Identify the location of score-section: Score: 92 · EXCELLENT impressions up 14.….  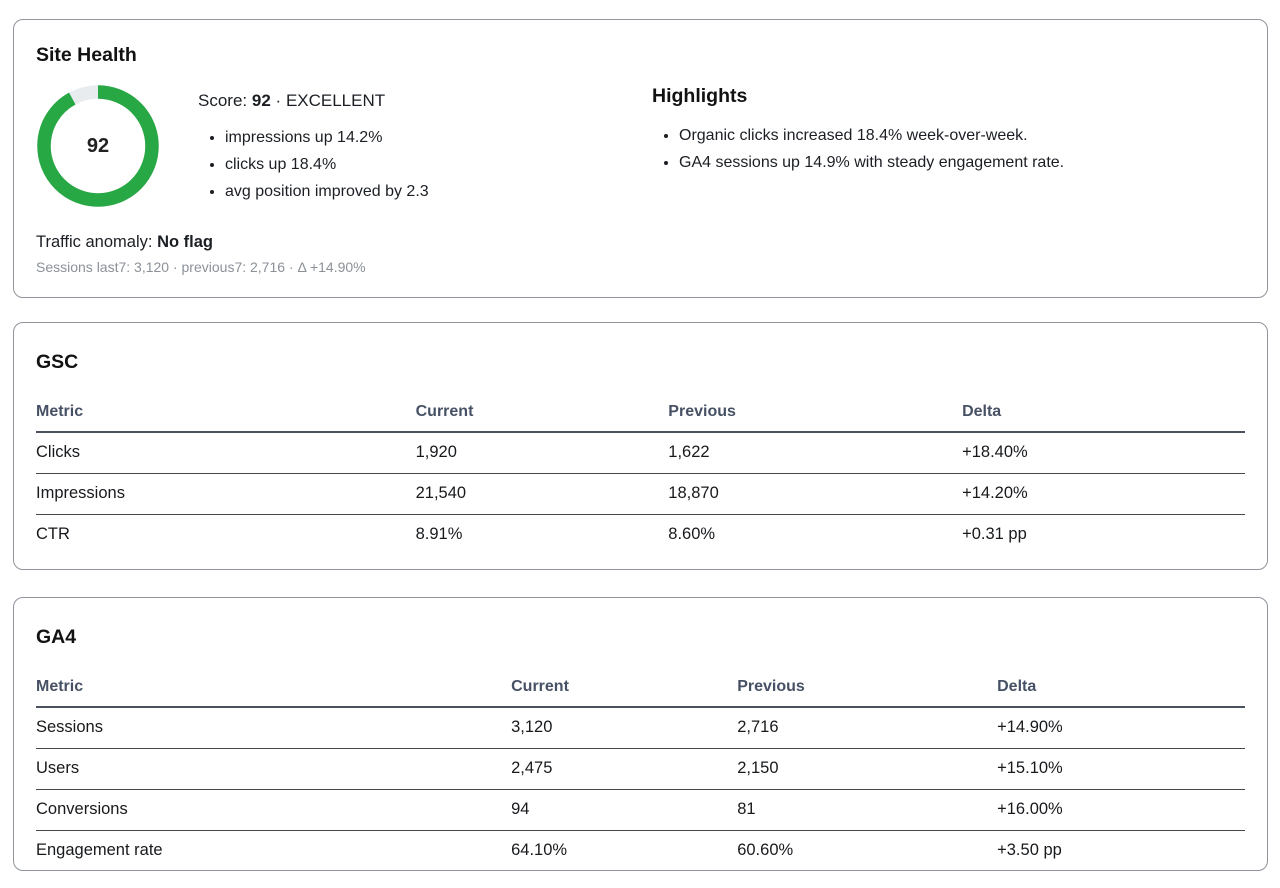
(313, 146).